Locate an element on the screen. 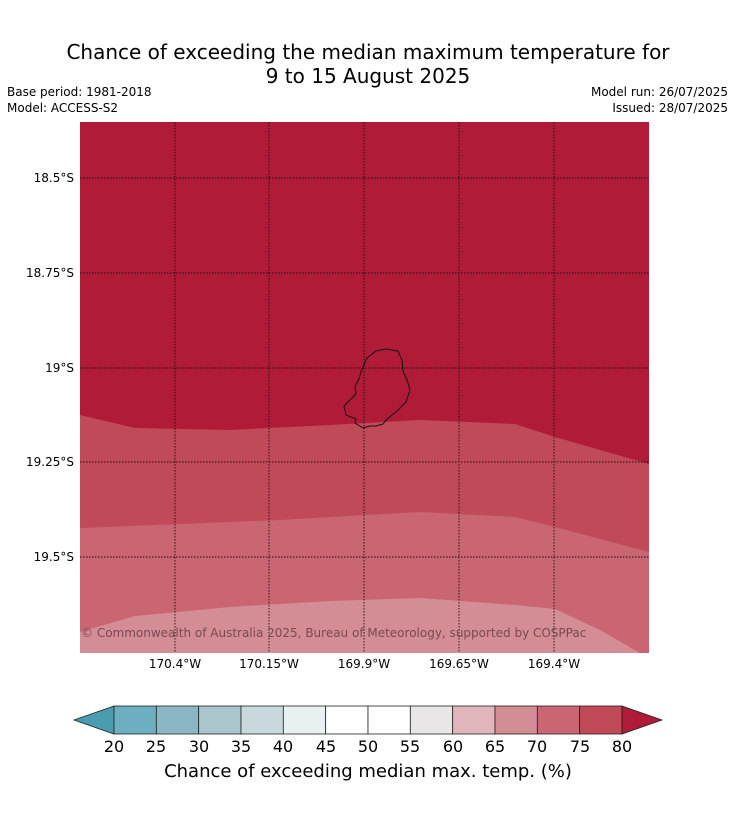 This screenshot has height=816, width=736. colorbar-tick-65: 65 is located at coordinates (495, 746).